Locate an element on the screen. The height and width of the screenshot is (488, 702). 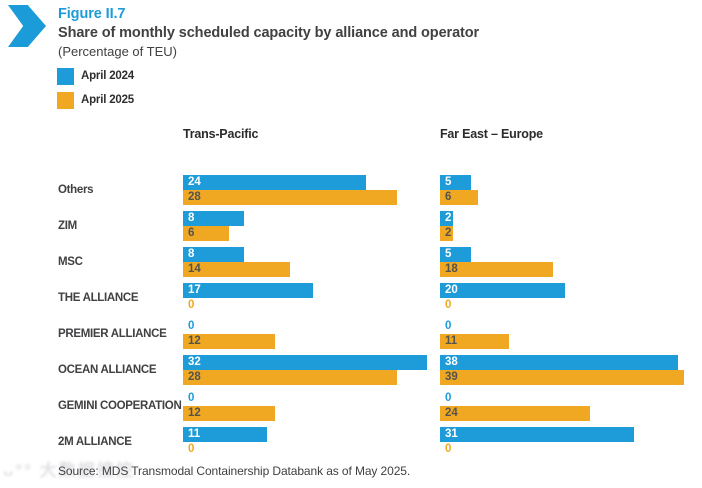
bar-april-2024: 17 is located at coordinates (248, 290).